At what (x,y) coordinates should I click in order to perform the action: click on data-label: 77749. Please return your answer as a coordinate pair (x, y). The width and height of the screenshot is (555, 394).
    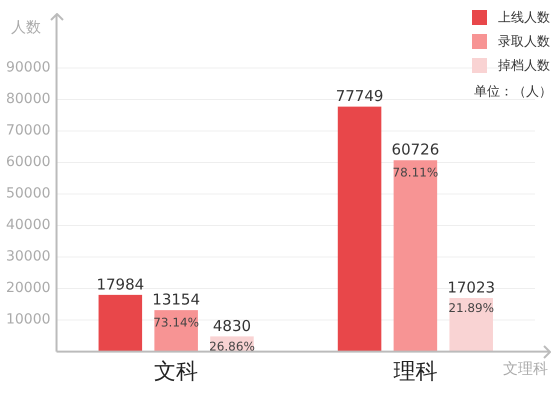
    Looking at the image, I should click on (360, 95).